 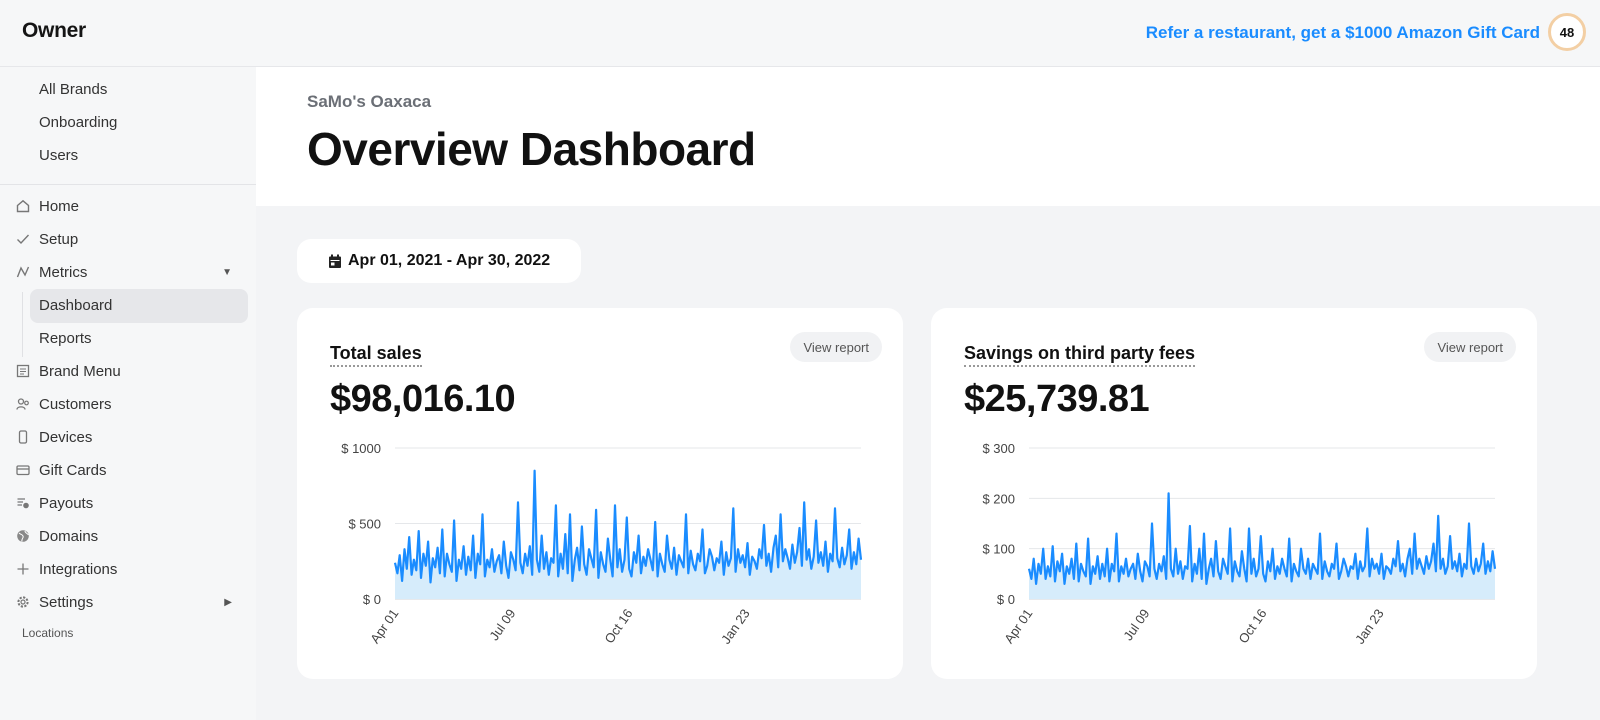 What do you see at coordinates (364, 524) in the screenshot?
I see `y-tick-label: $ 500` at bounding box center [364, 524].